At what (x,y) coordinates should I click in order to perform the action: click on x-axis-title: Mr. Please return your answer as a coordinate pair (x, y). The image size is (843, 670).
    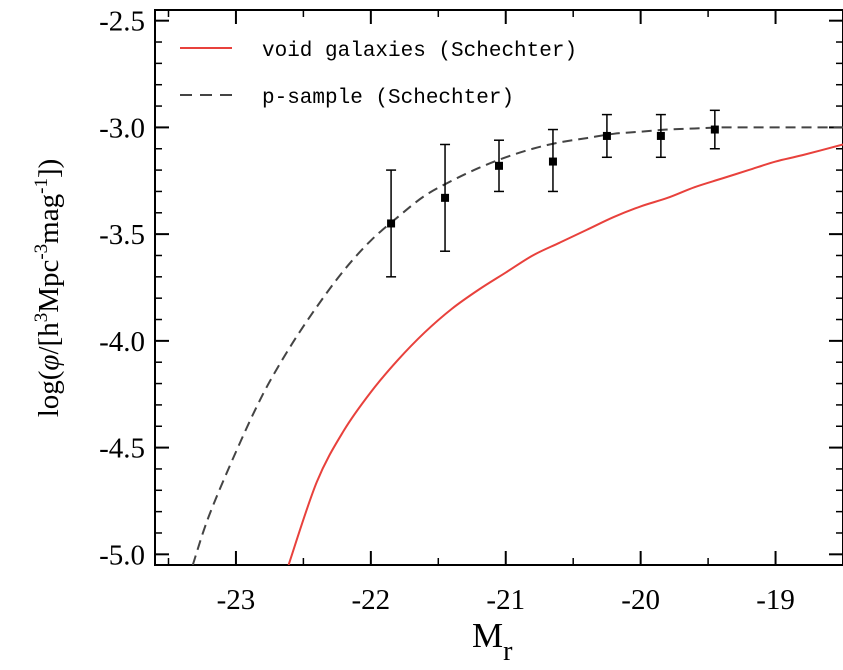
    Looking at the image, I should click on (492, 641).